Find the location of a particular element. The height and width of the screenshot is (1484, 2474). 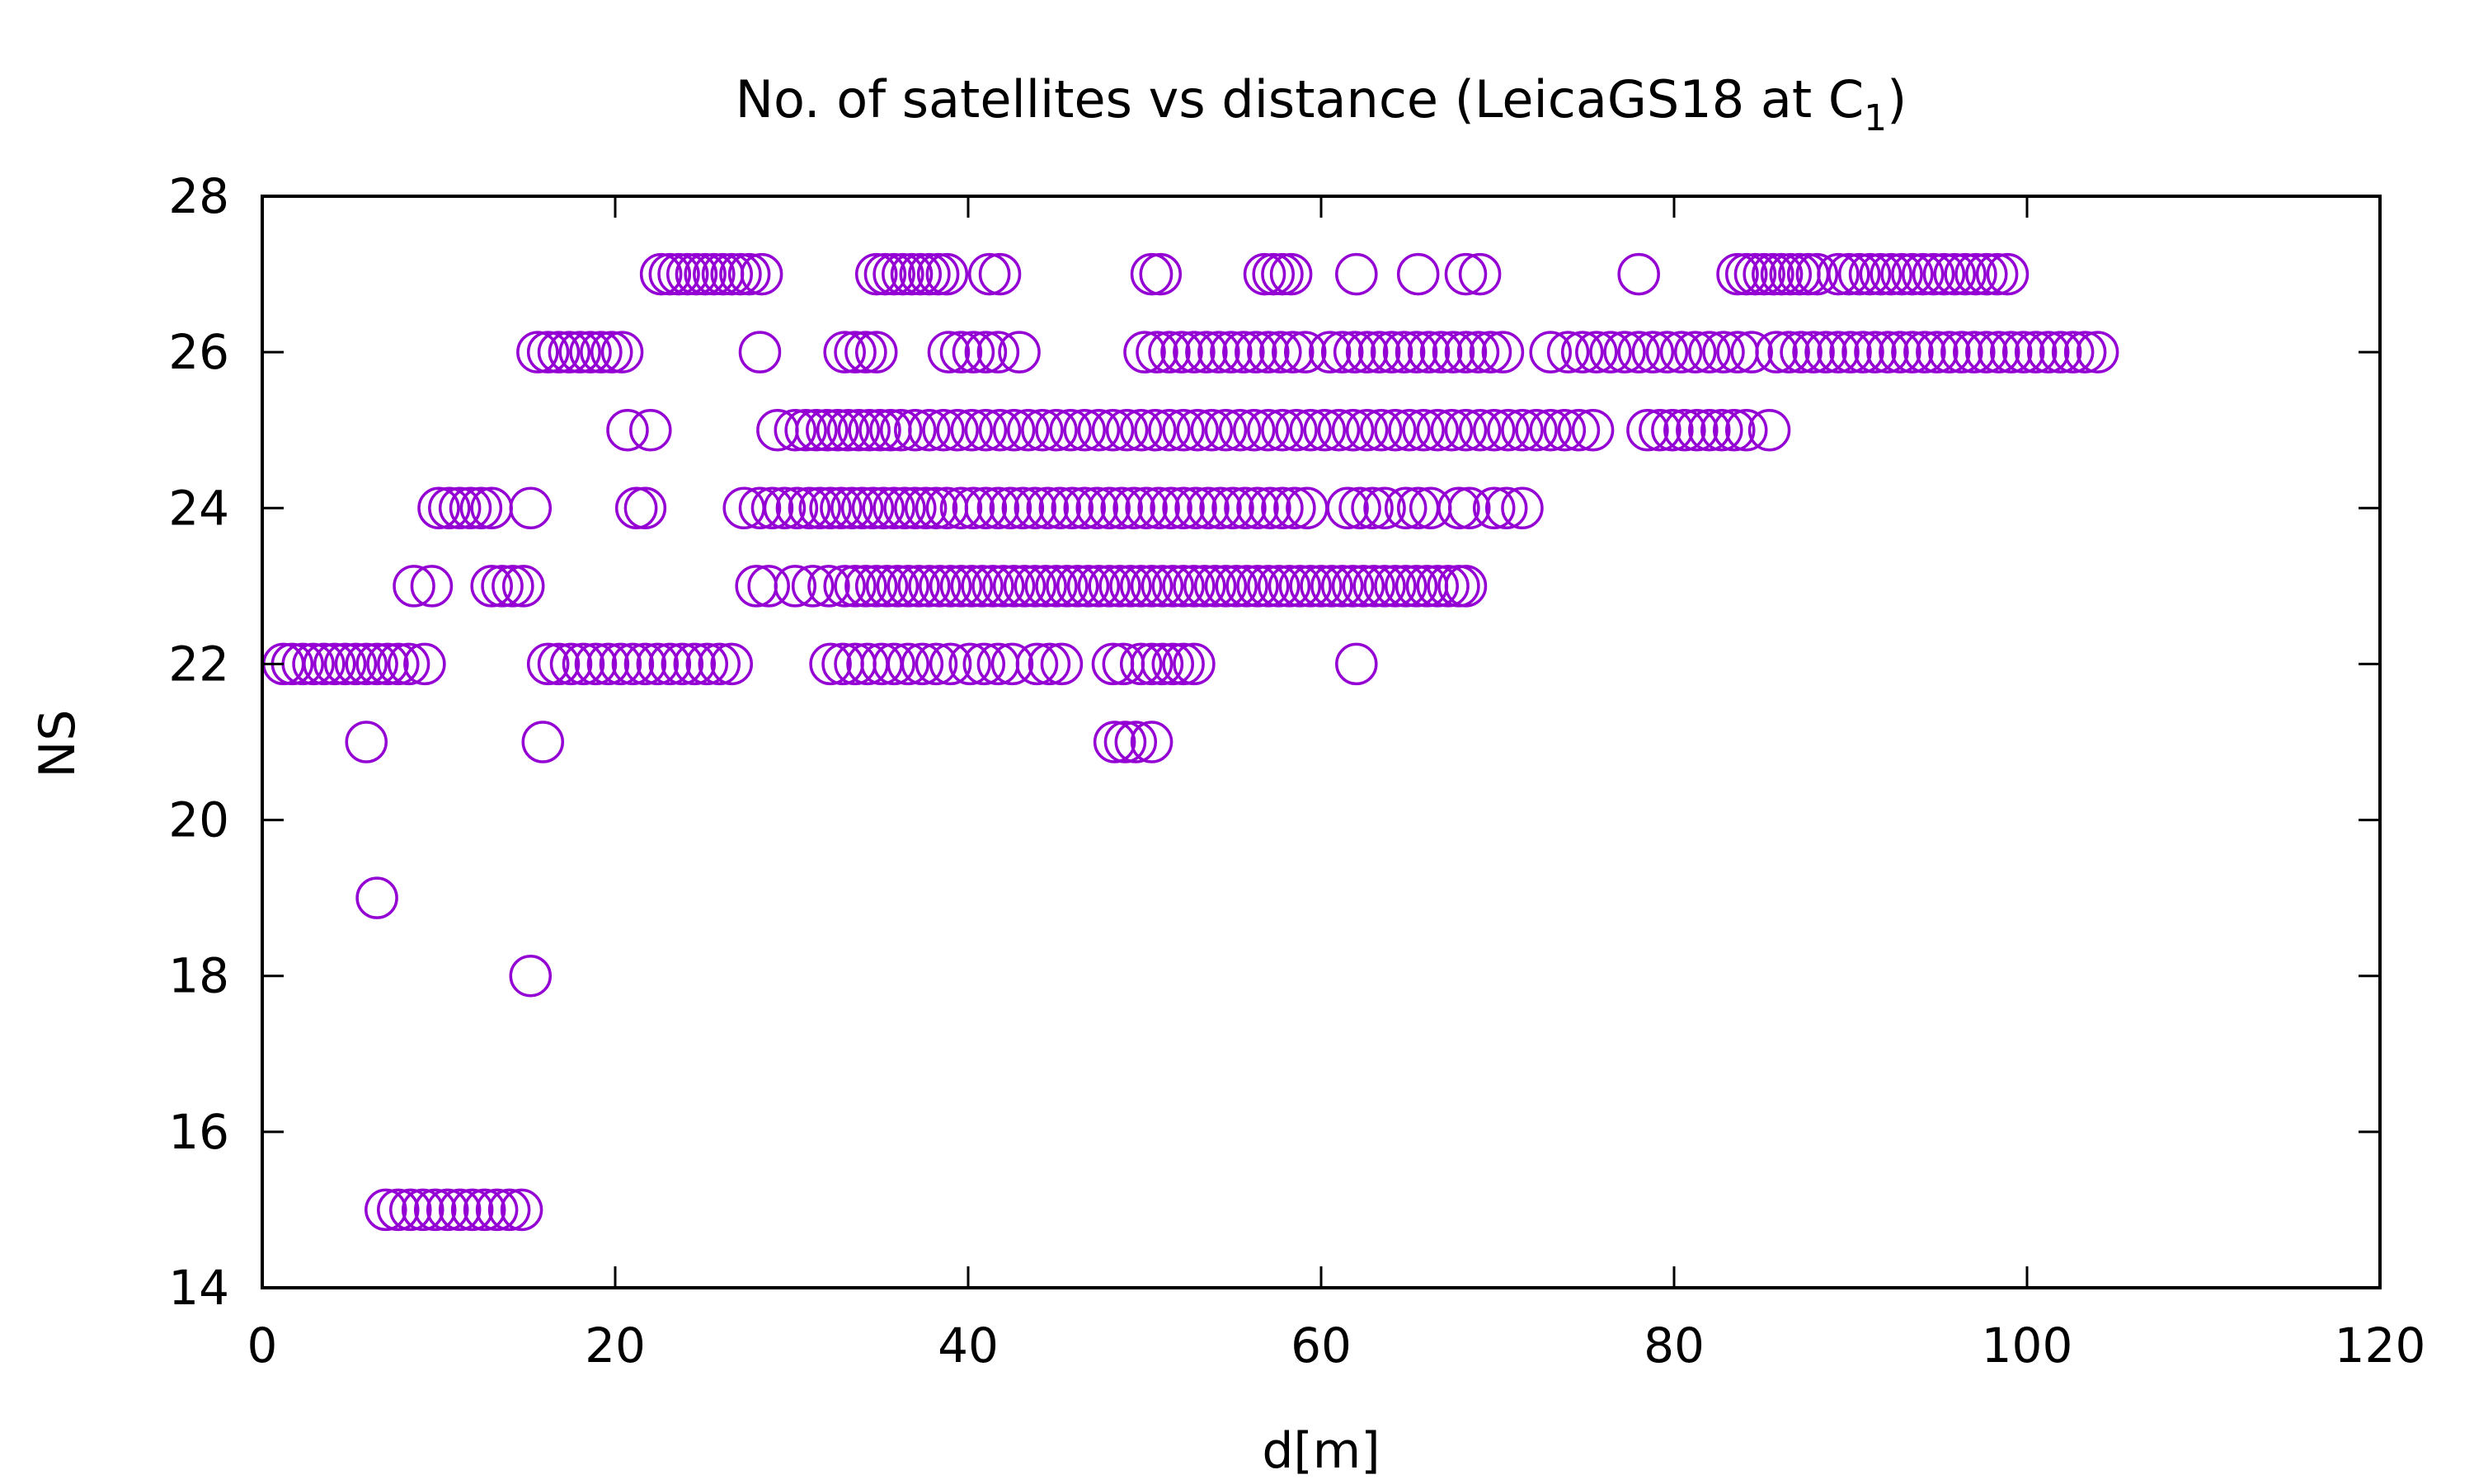

y-tick-label: 14 is located at coordinates (198, 1288).